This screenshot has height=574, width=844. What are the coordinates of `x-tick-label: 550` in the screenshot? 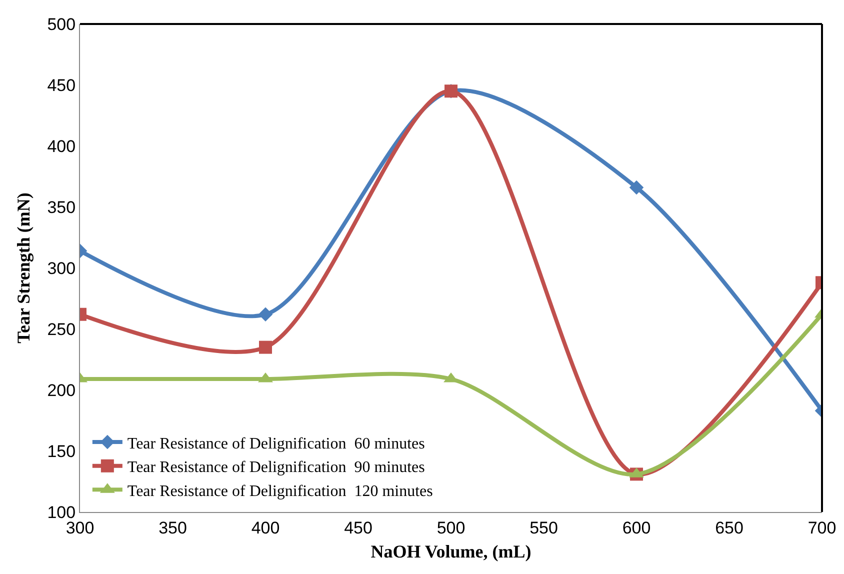 It's located at (544, 528).